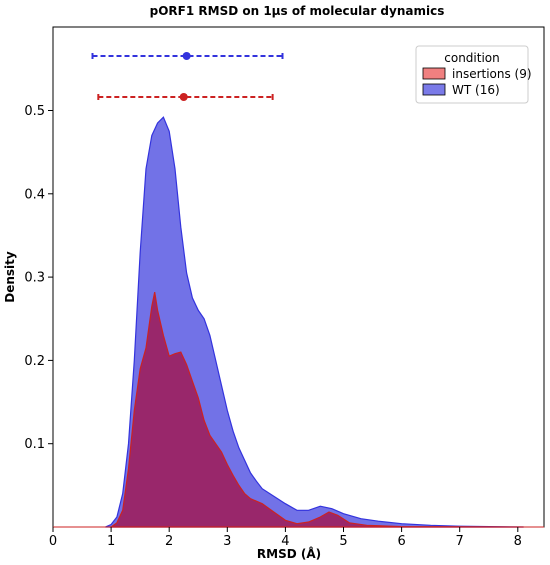 The image size is (550, 565). Describe the element at coordinates (434, 73) in the screenshot. I see `legend-swatch-insertions` at that location.